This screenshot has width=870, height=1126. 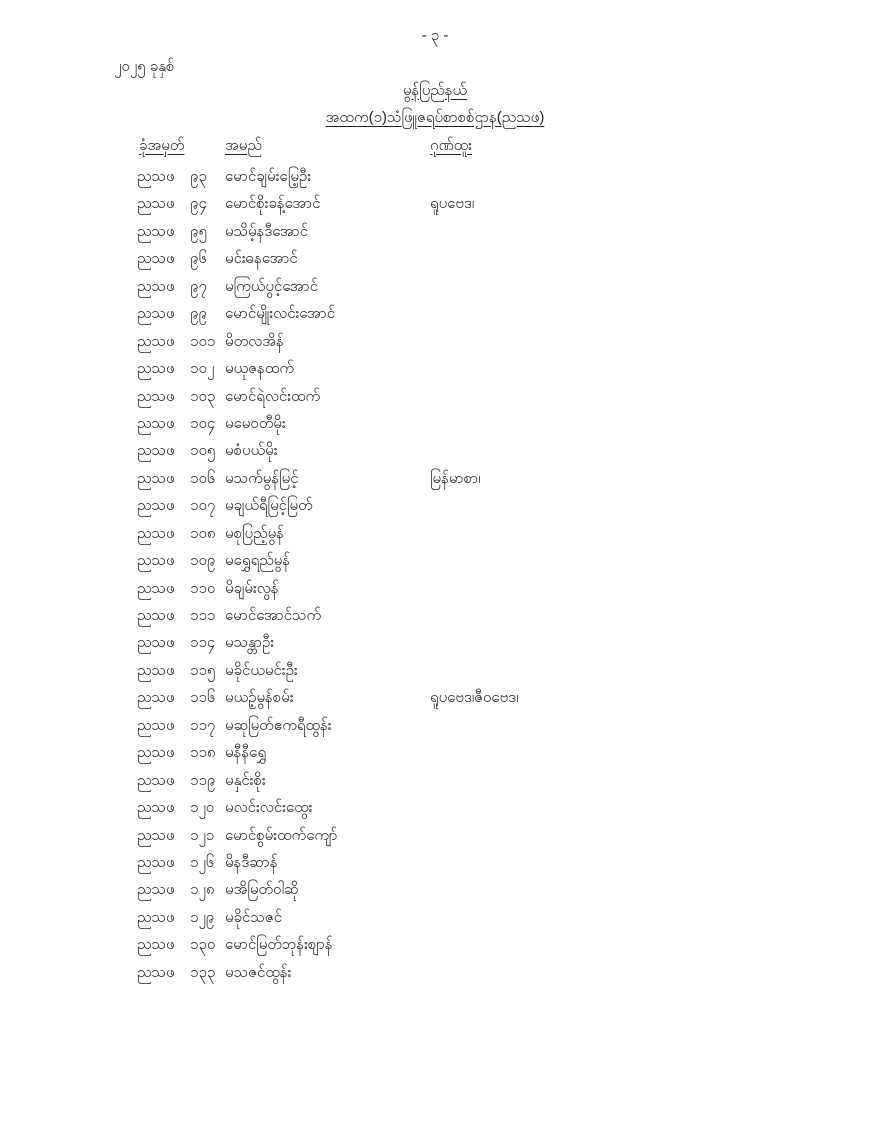 I want to click on row-roll-number: ၁၀၅, so click(x=203, y=451).